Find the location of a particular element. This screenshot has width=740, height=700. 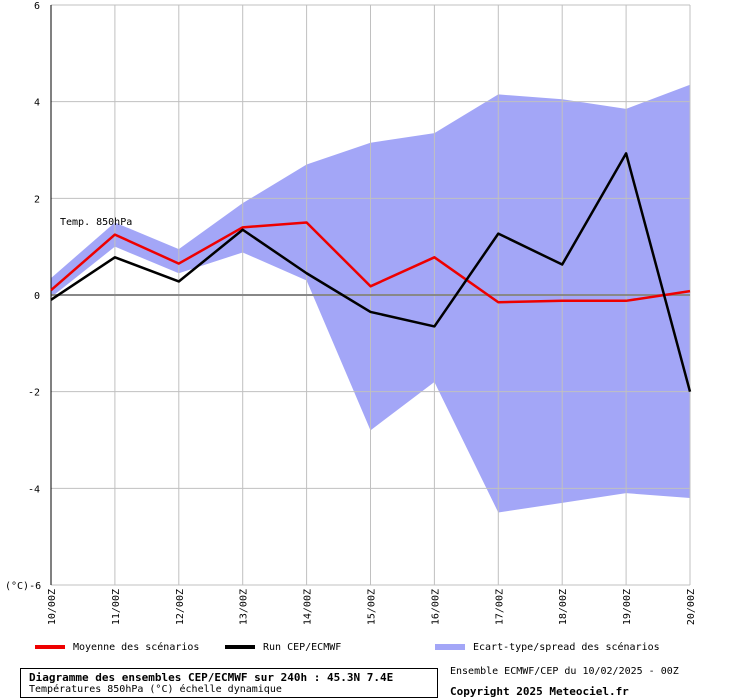

series-annotation: Temp. 850hPa is located at coordinates (96, 222).